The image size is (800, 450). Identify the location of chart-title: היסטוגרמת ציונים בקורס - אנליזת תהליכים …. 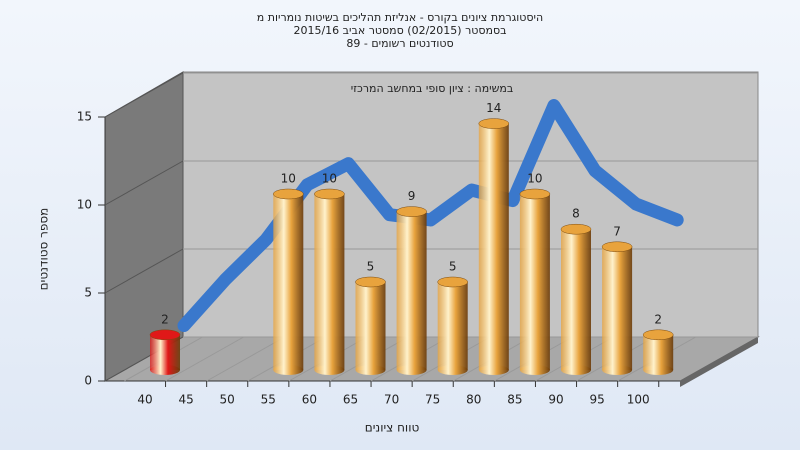
(400, 17).